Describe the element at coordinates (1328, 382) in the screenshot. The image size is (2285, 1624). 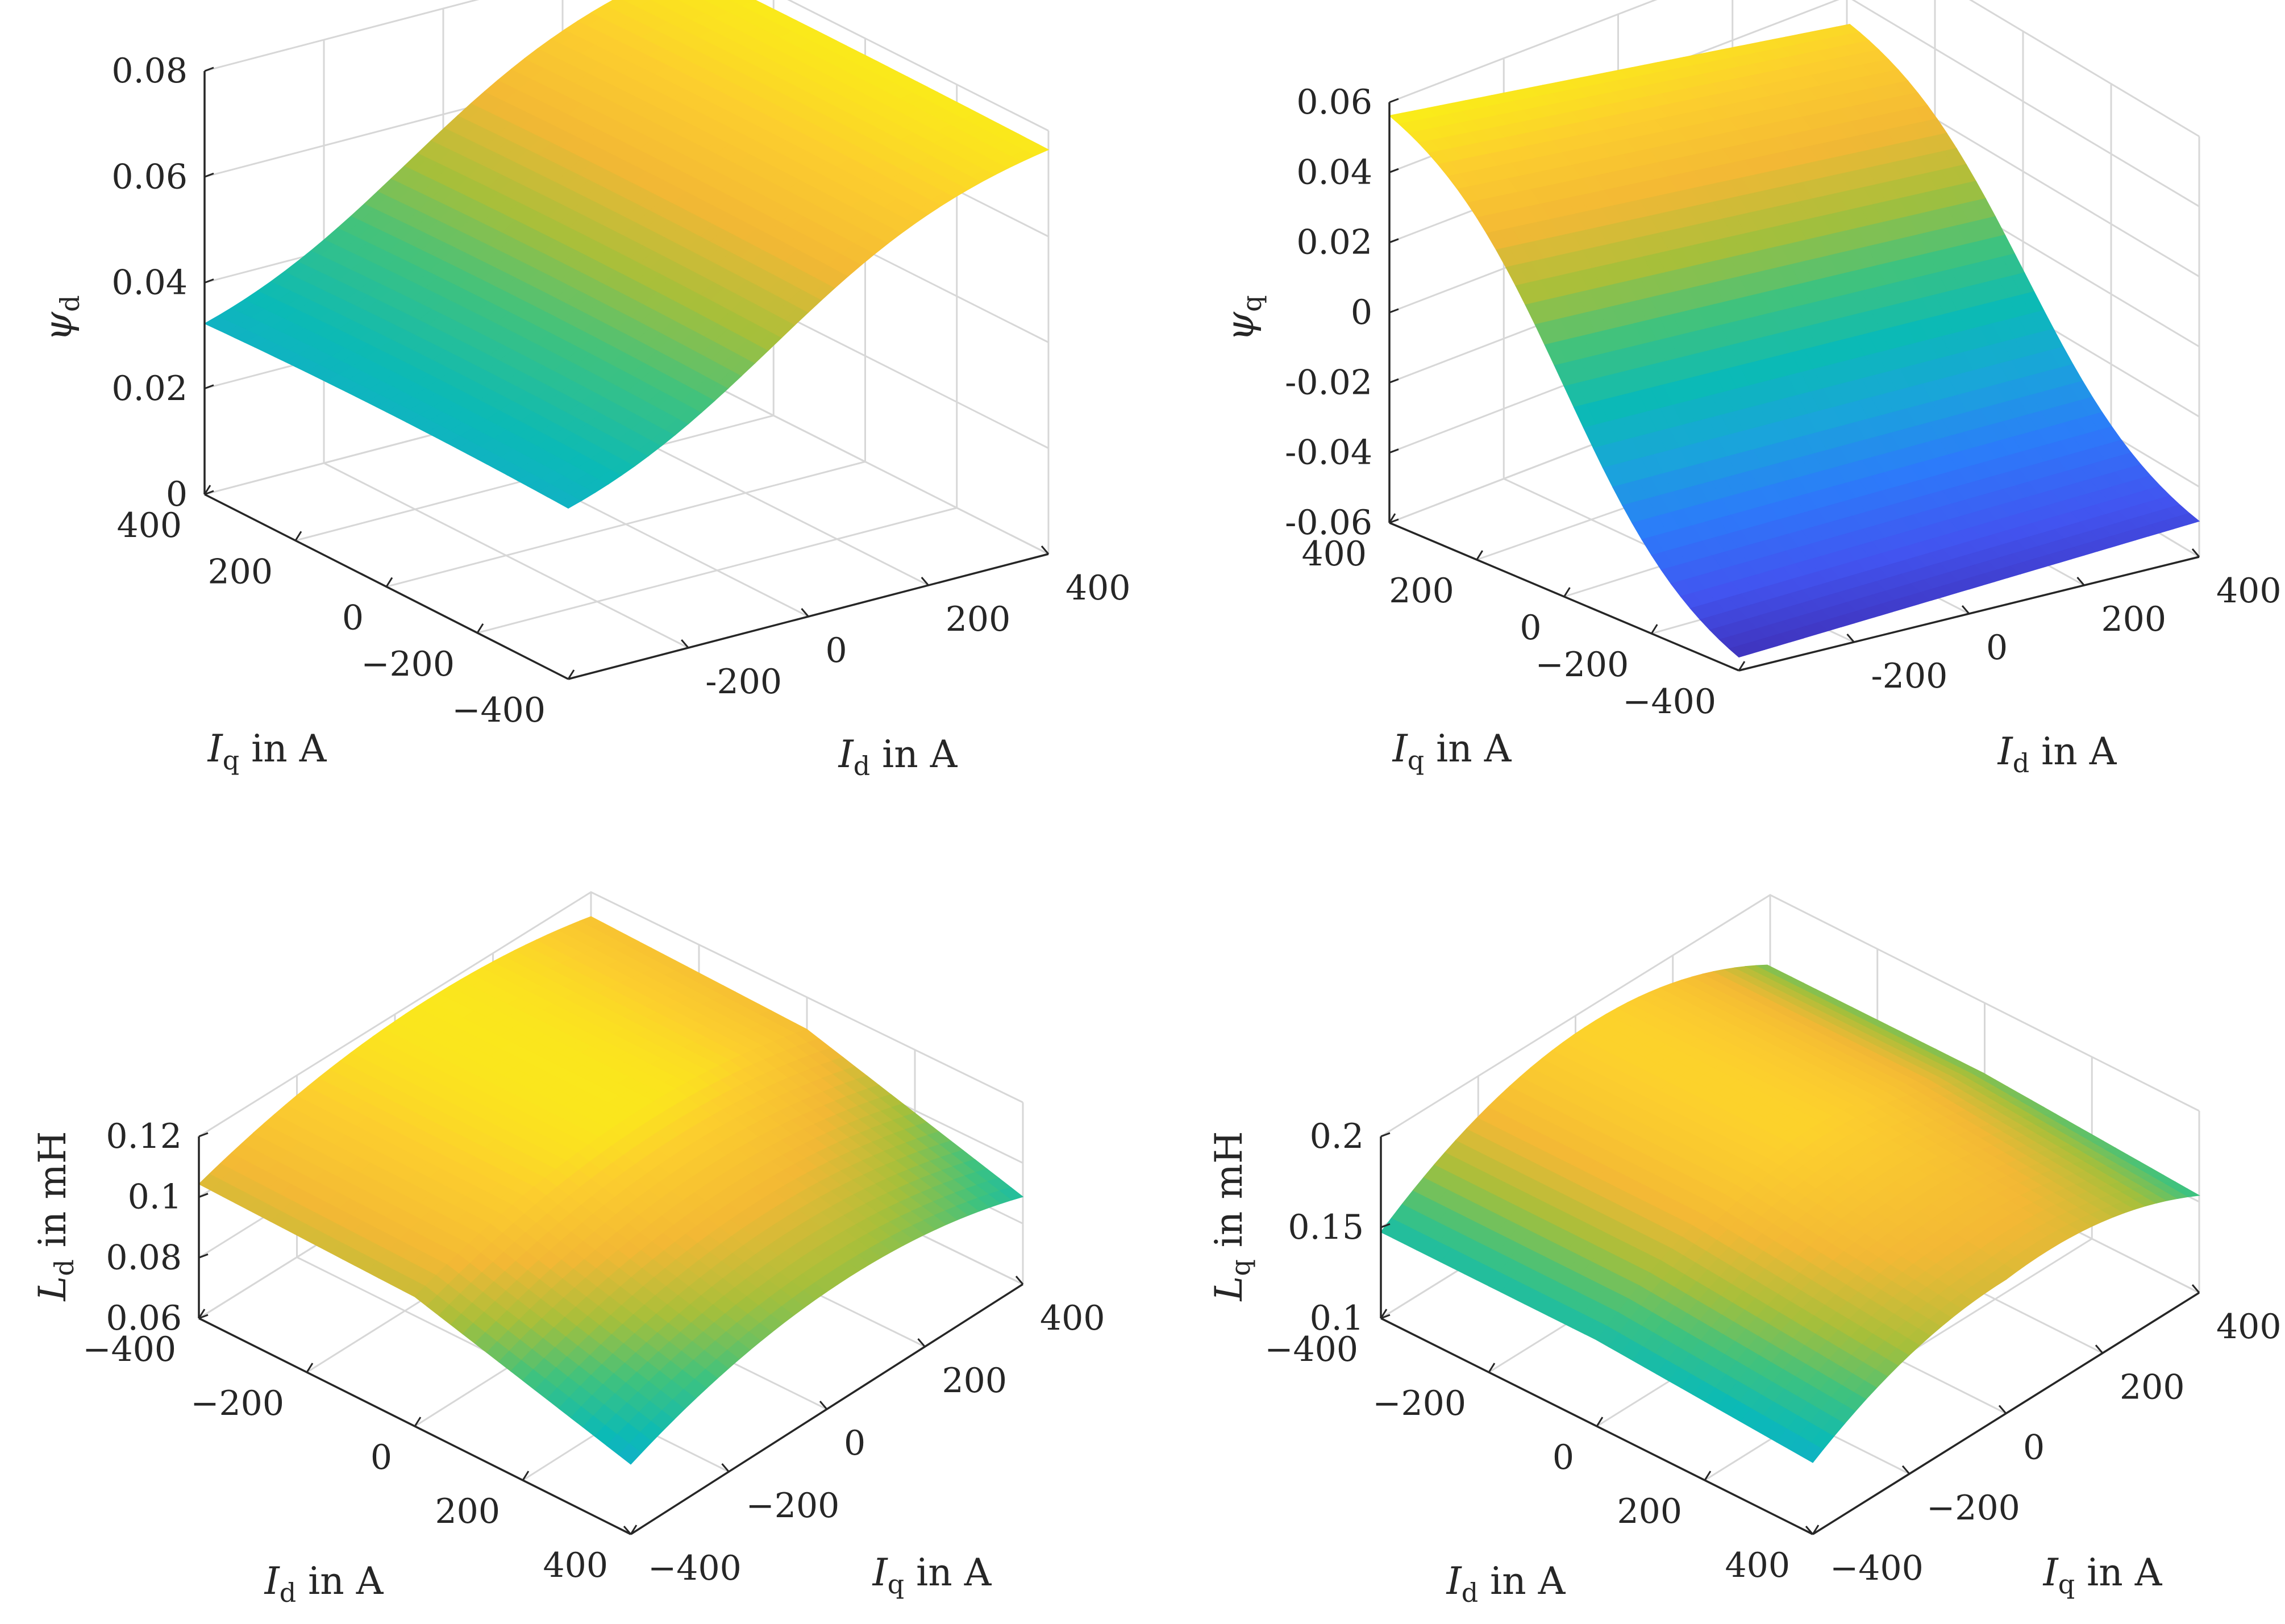
I see `z-tick-label: -0.02` at that location.